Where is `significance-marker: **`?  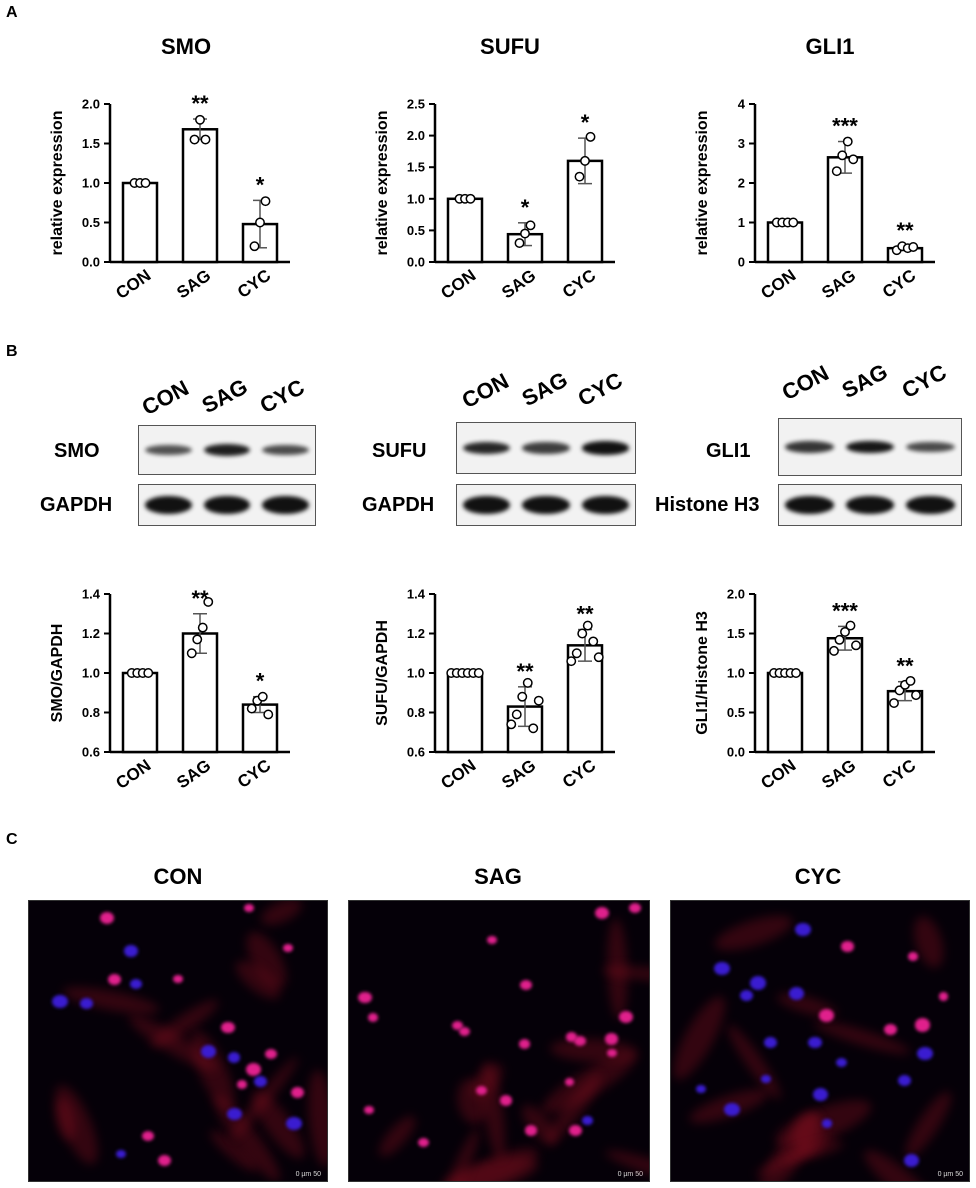 significance-marker: ** is located at coordinates (585, 614).